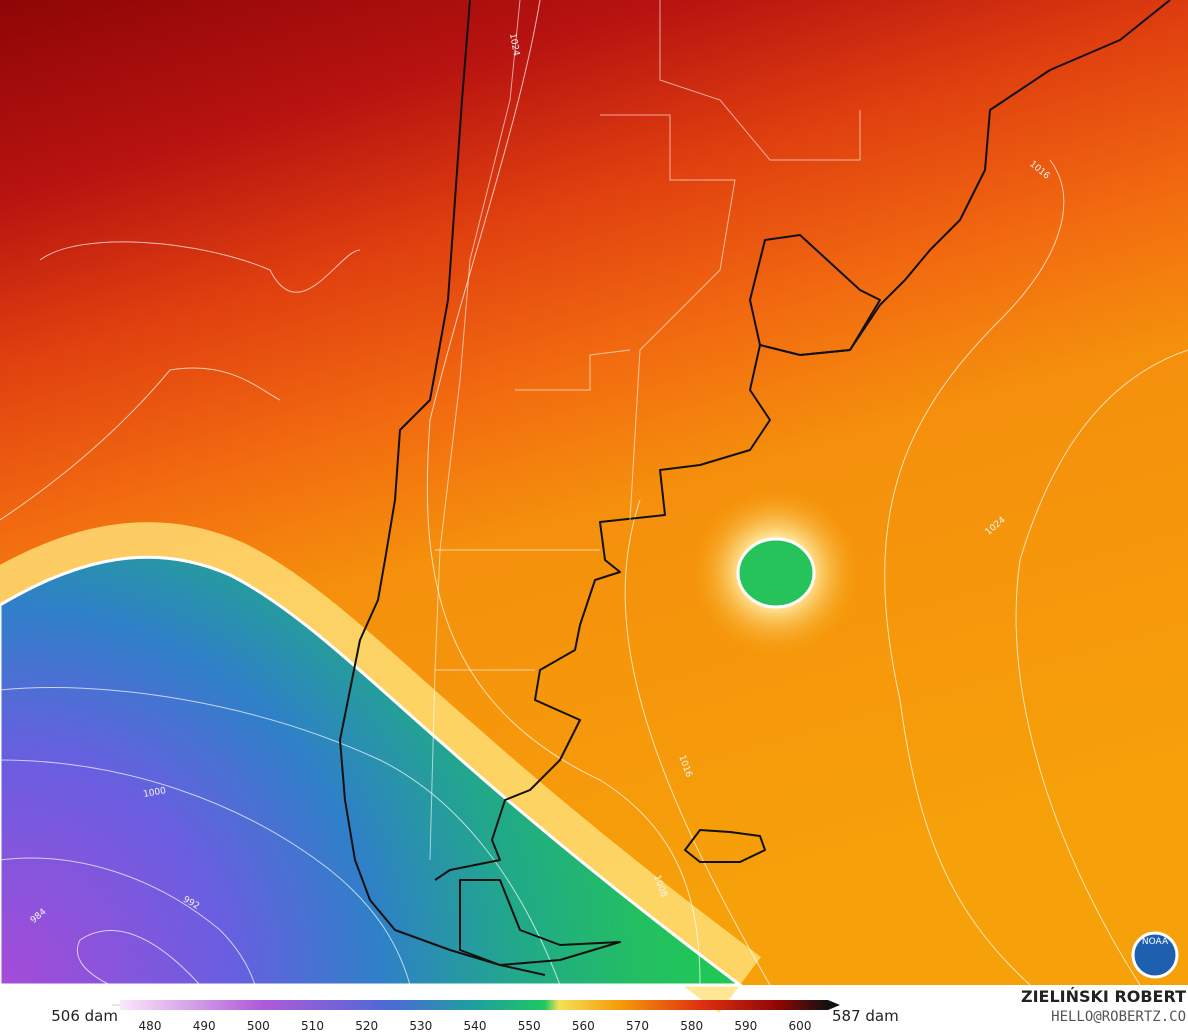  I want to click on logo-text: NOAA, so click(1155, 942).